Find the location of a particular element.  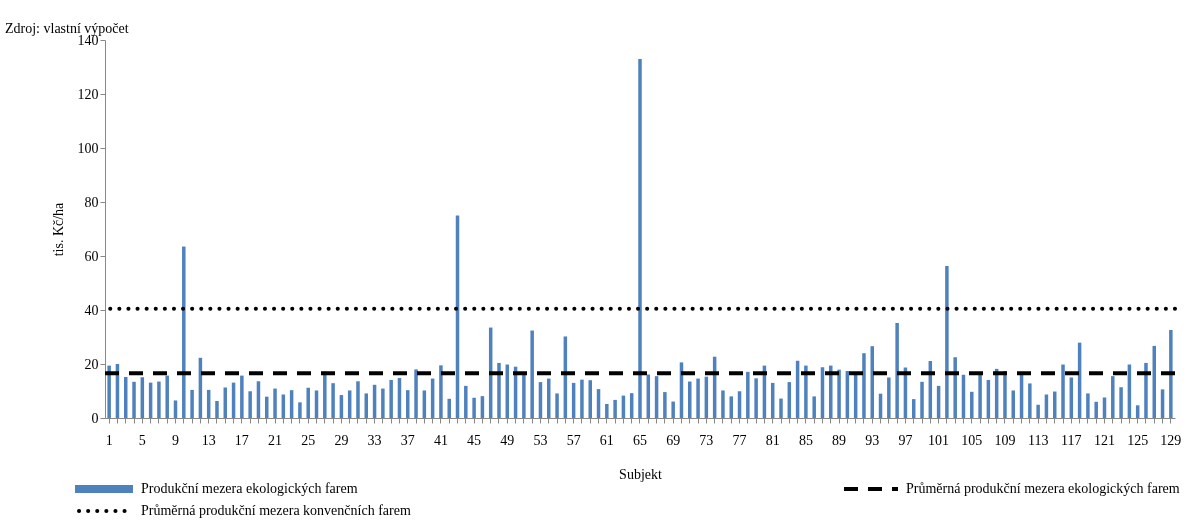

y-tick-label: 120 is located at coordinates (88, 94).